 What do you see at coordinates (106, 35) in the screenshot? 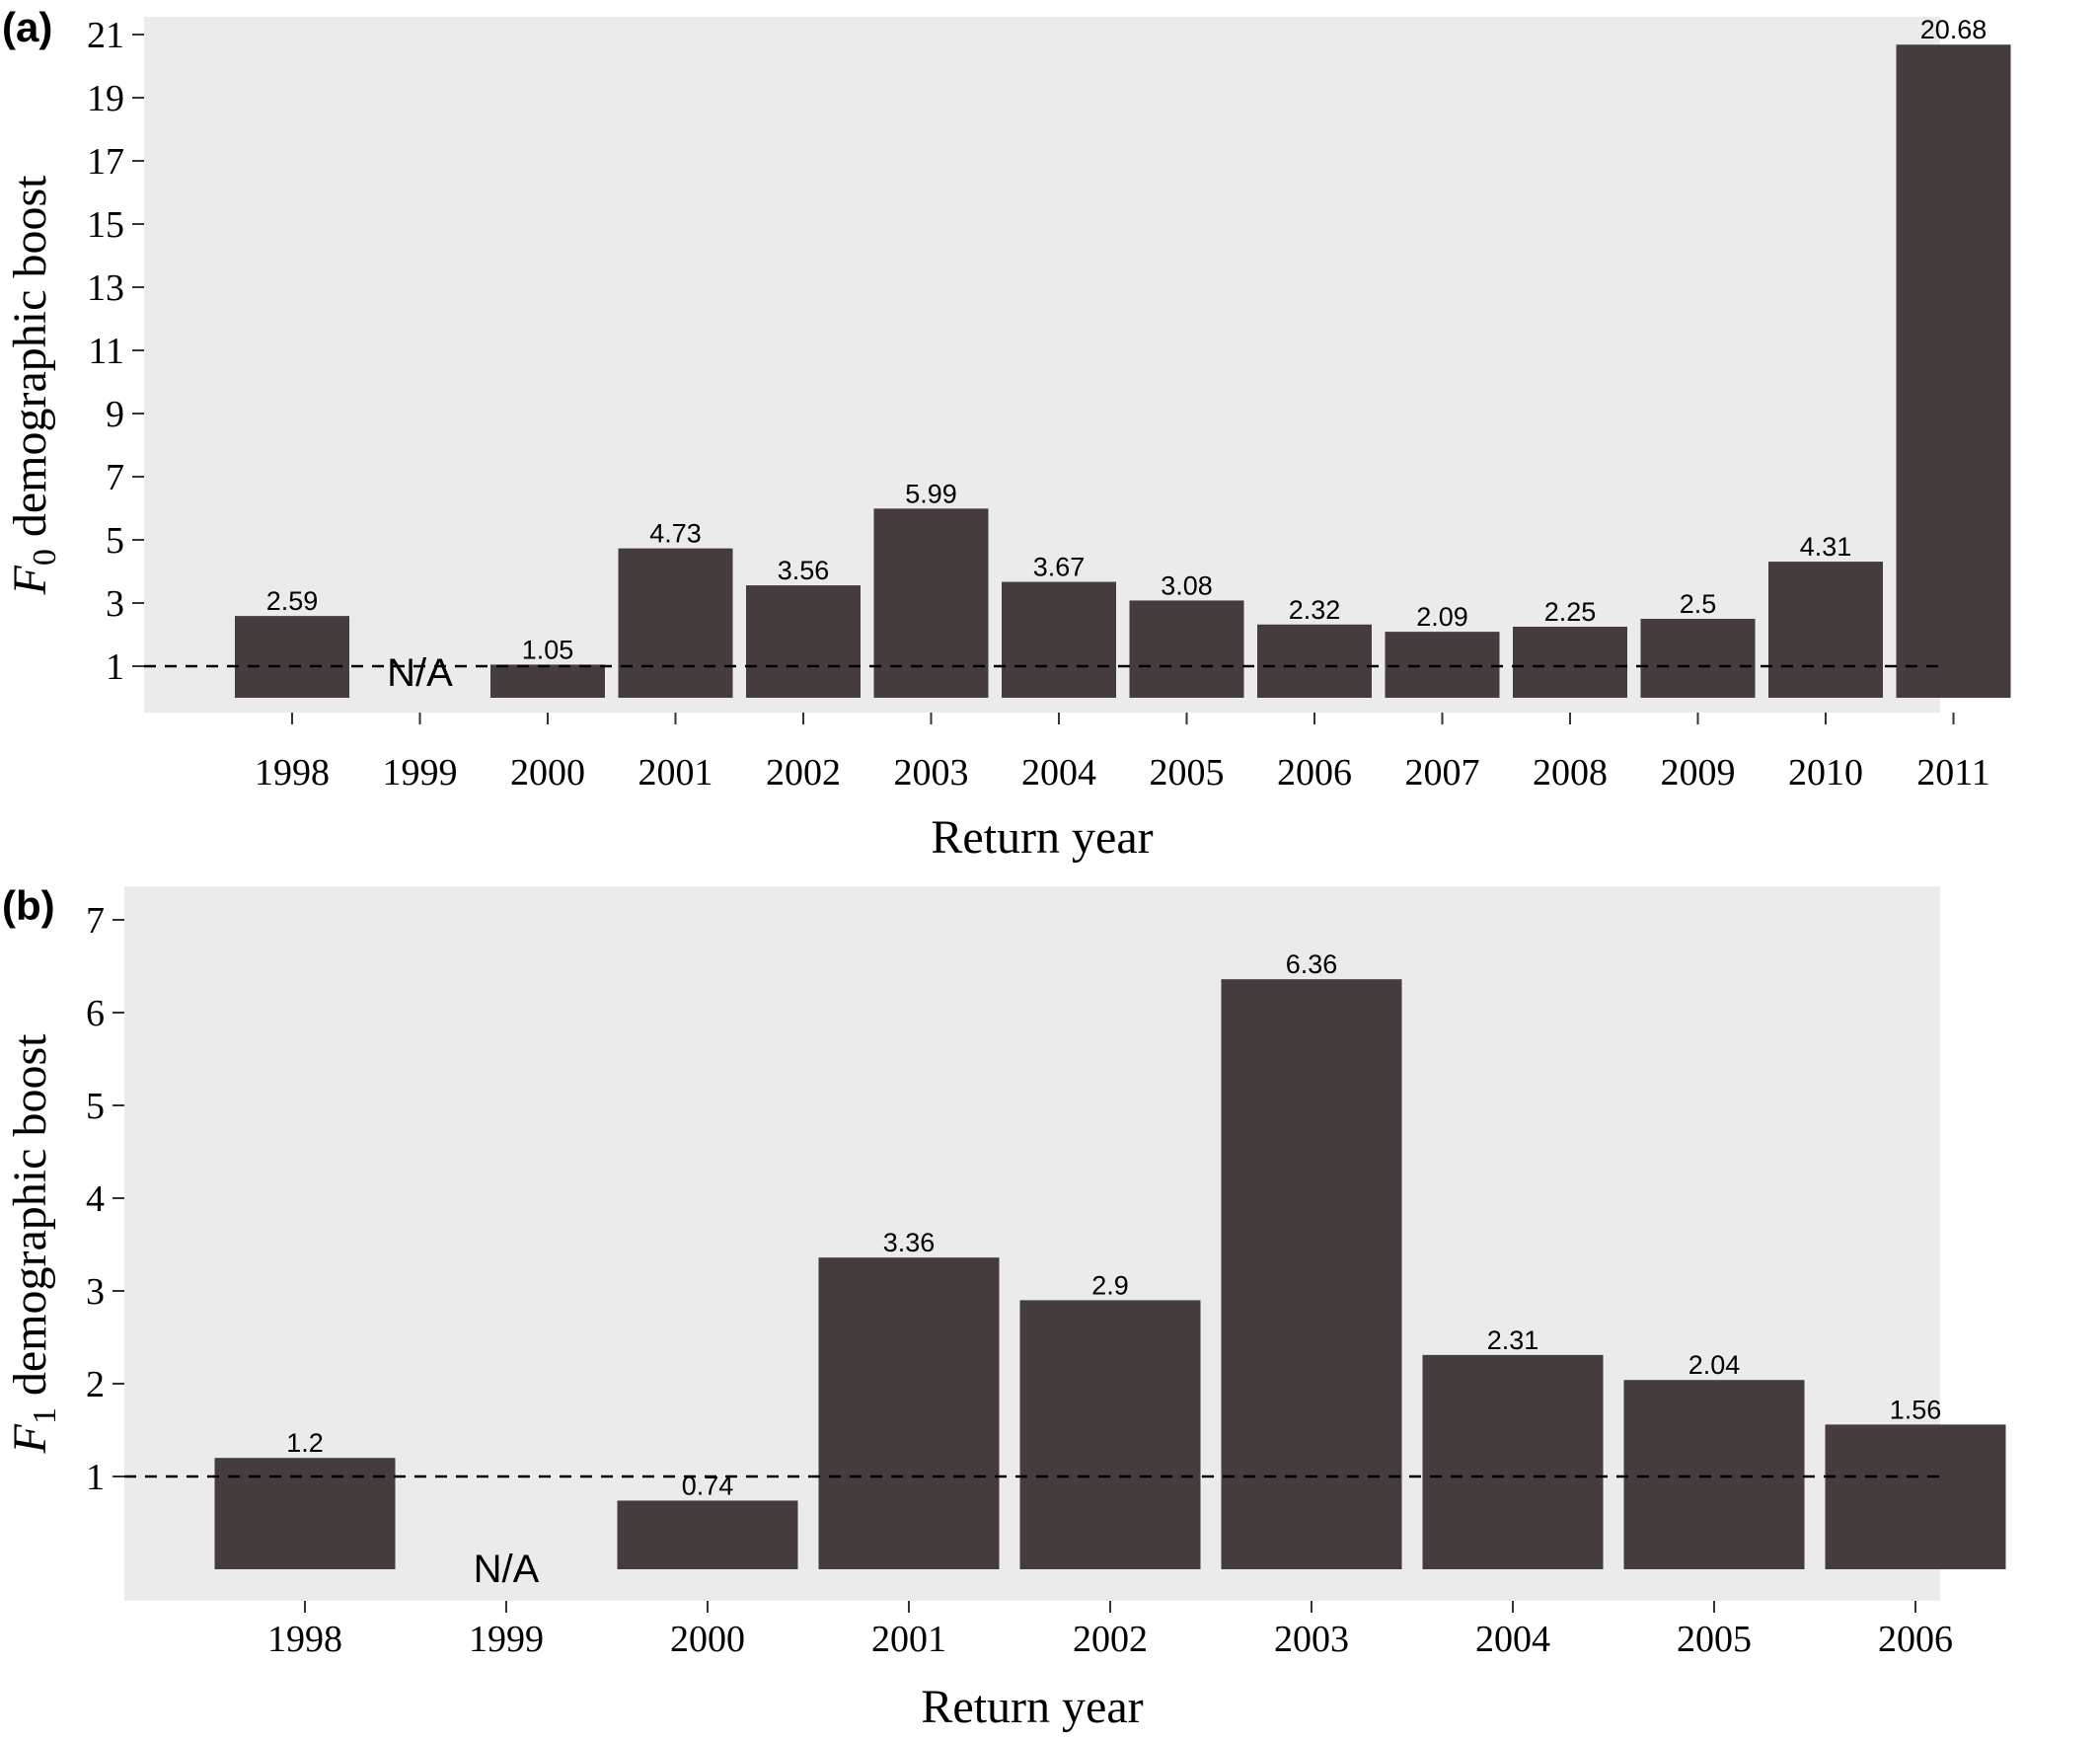
I see `y-tick-label: 21` at bounding box center [106, 35].